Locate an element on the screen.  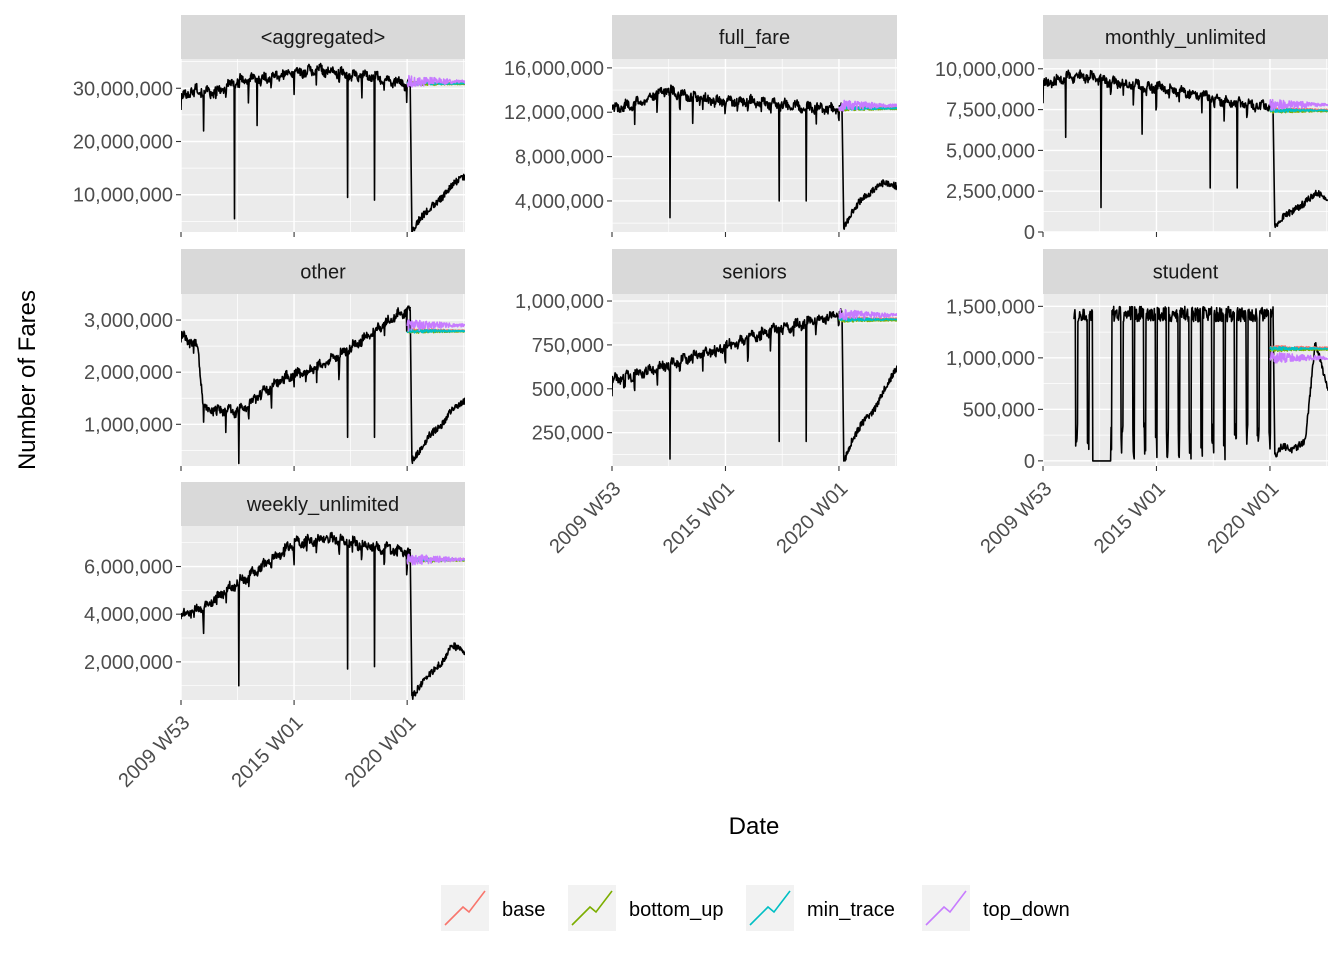
legend-label: min_trace is located at coordinates (851, 910).